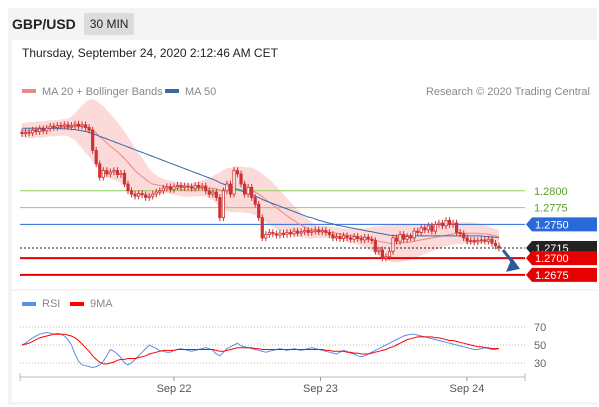 This screenshot has width=599, height=407. Describe the element at coordinates (44, 24) in the screenshot. I see `currency-pair: GBP/USD` at that location.